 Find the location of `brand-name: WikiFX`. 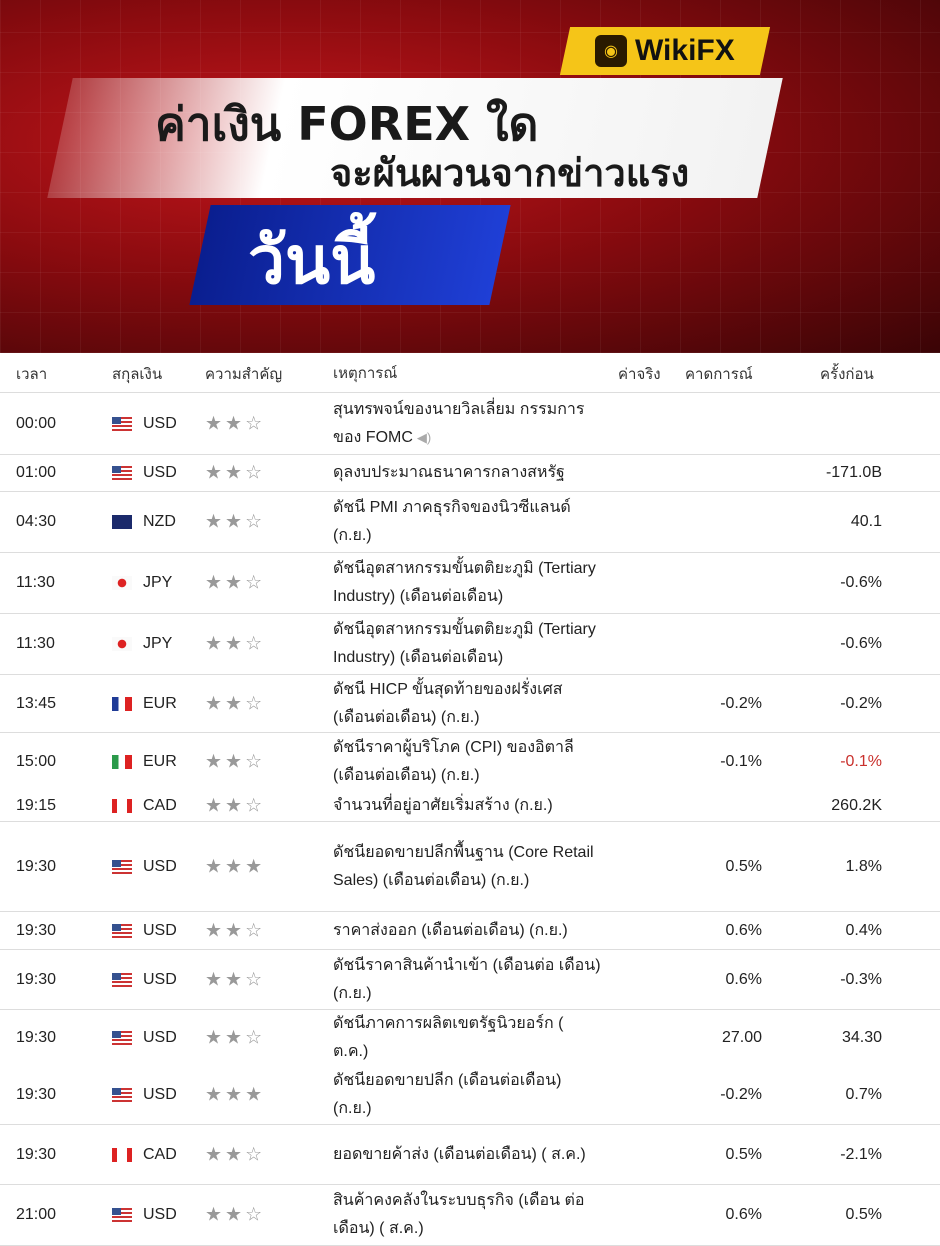

brand-name: WikiFX is located at coordinates (685, 50).